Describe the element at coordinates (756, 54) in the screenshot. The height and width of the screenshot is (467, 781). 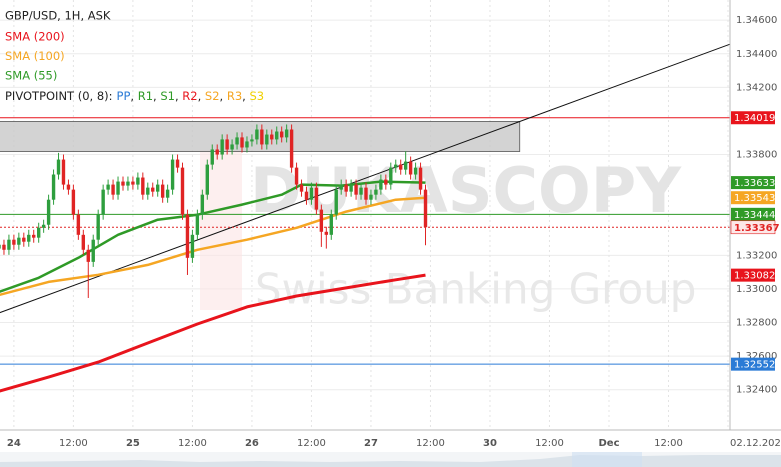
I see `y-tick-label: 1.34400` at that location.